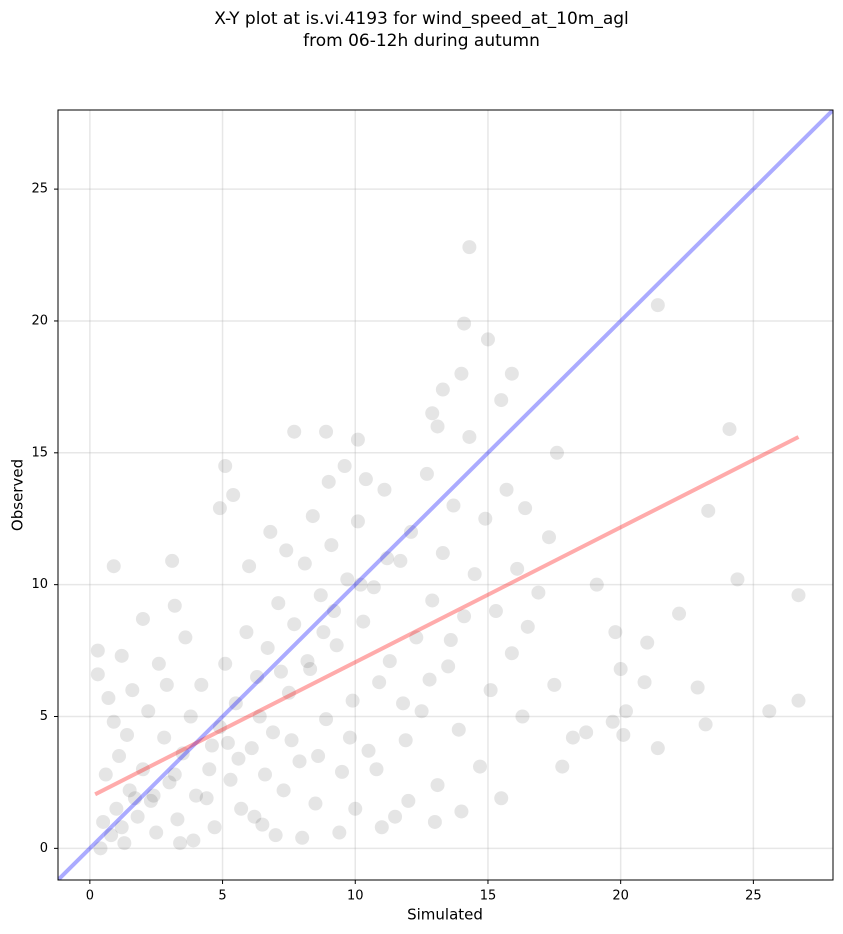 The image size is (843, 934). I want to click on x-tick-label: 5, so click(222, 896).